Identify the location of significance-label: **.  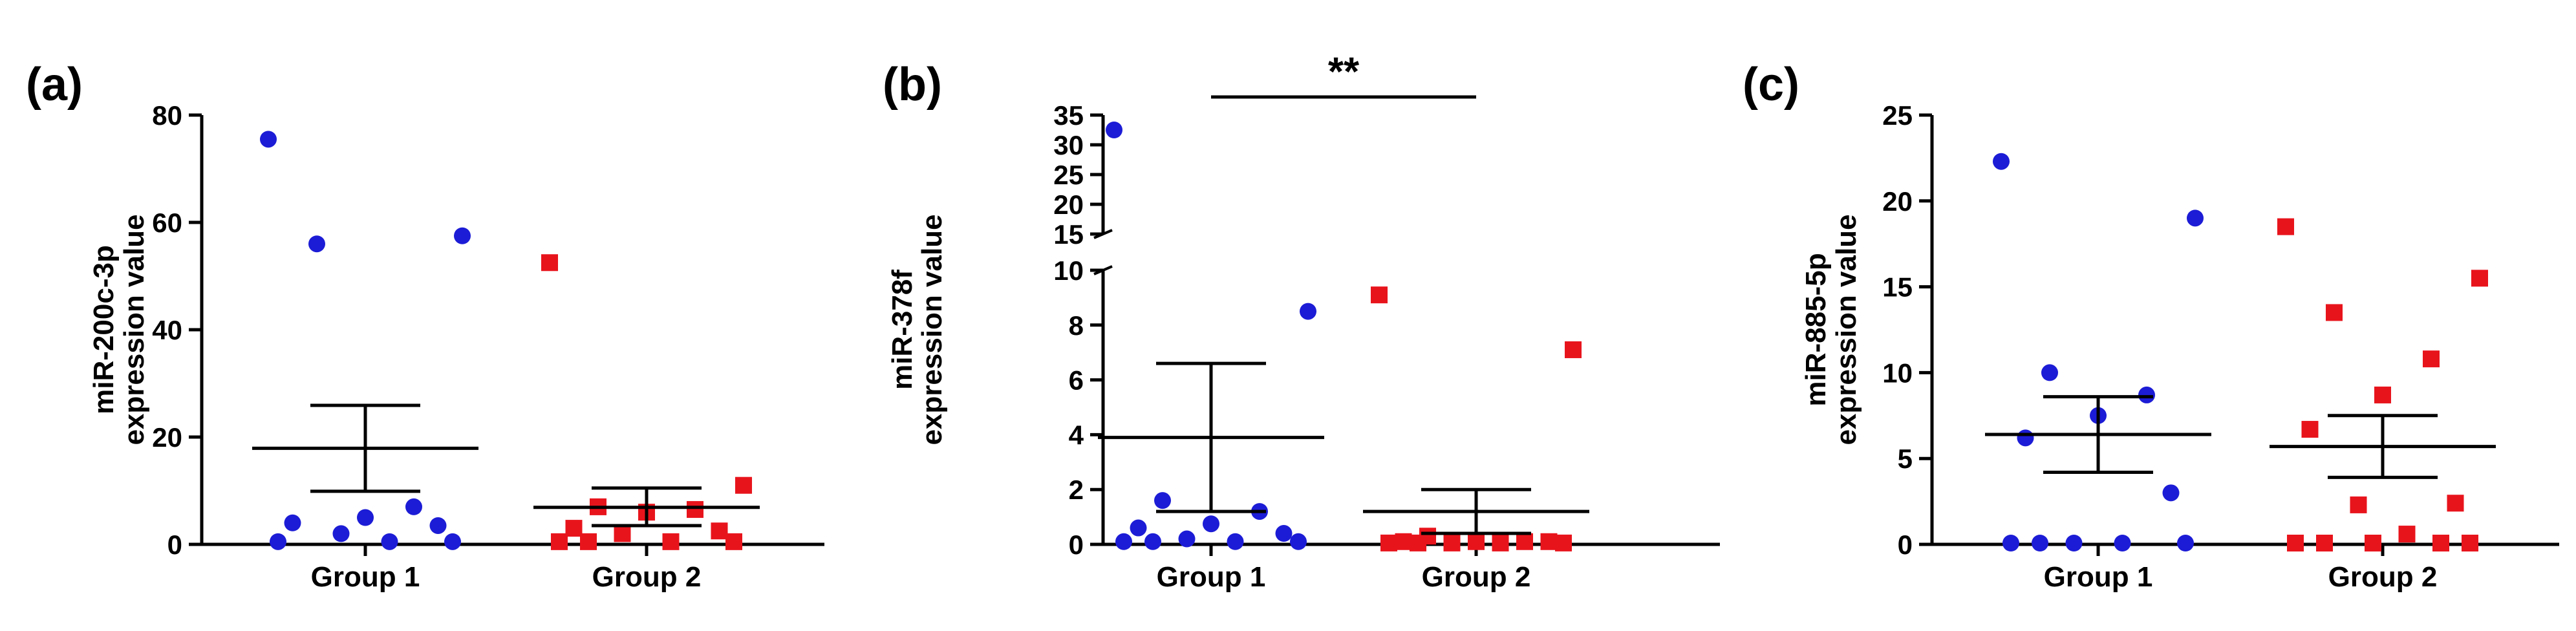
(1344, 72).